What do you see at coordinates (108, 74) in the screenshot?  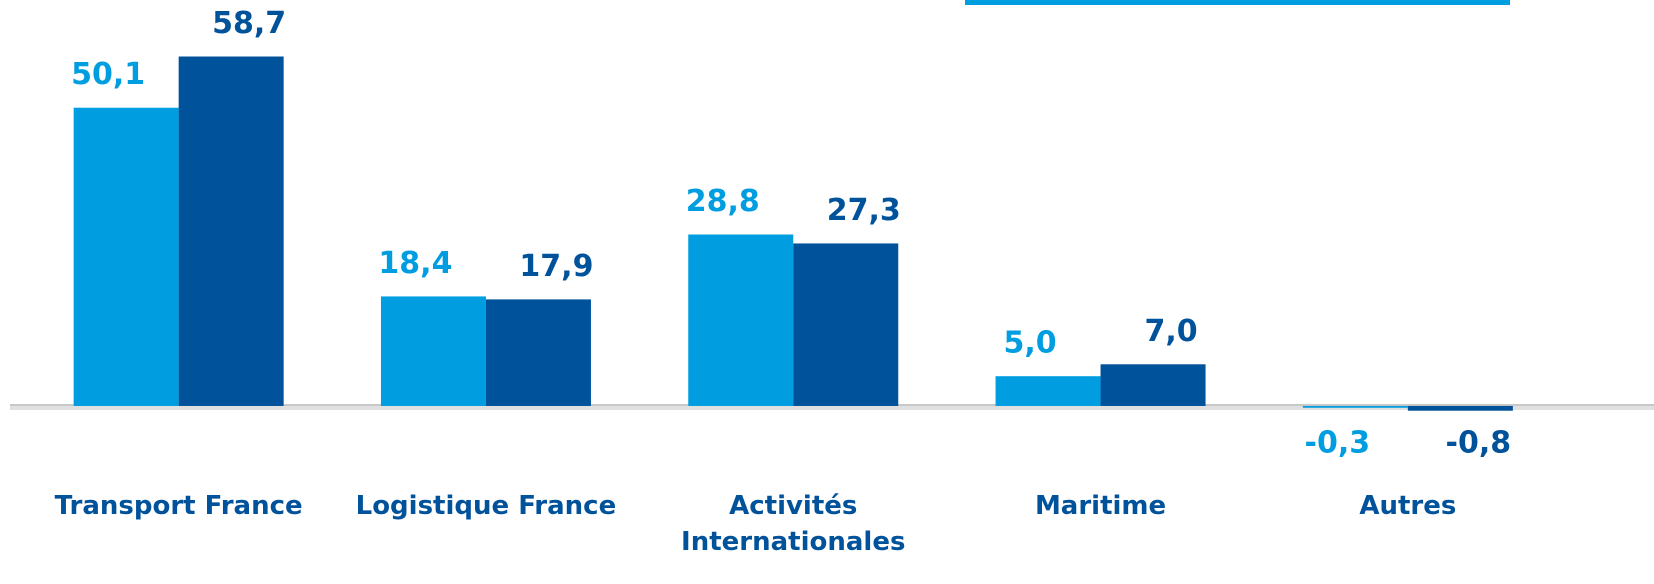 I see `value-label: 50,1` at bounding box center [108, 74].